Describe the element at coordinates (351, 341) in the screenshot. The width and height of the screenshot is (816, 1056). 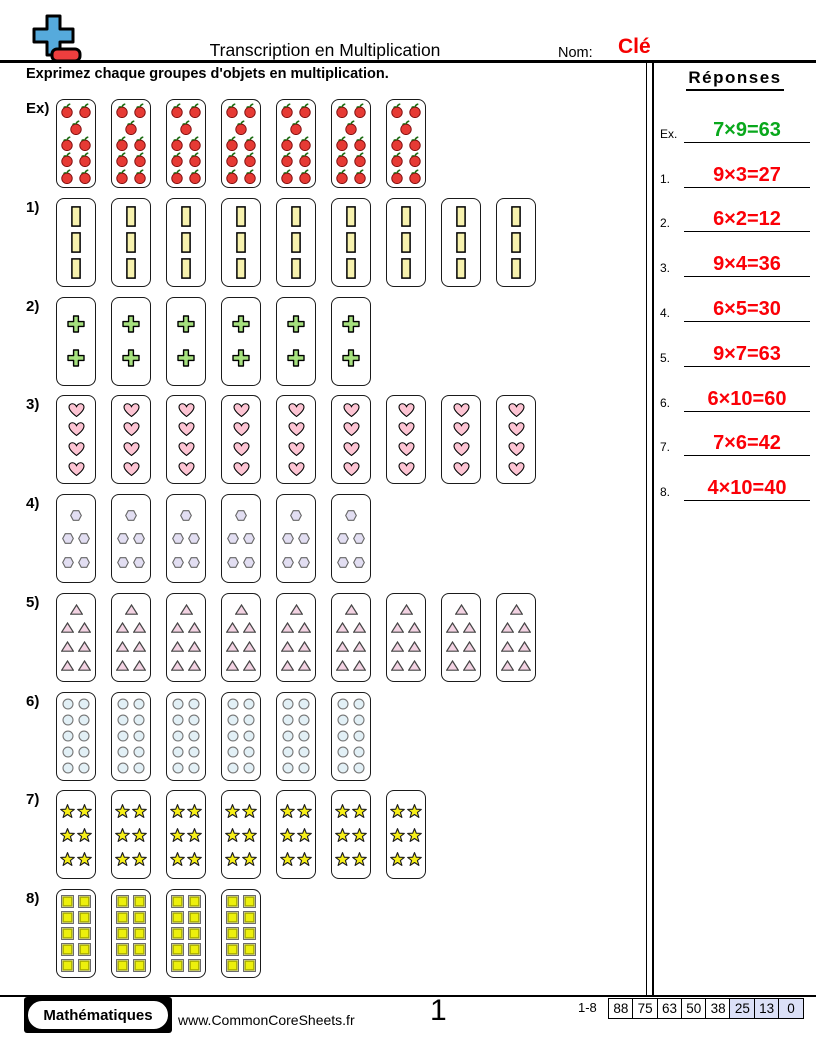
I see `plus-card` at that location.